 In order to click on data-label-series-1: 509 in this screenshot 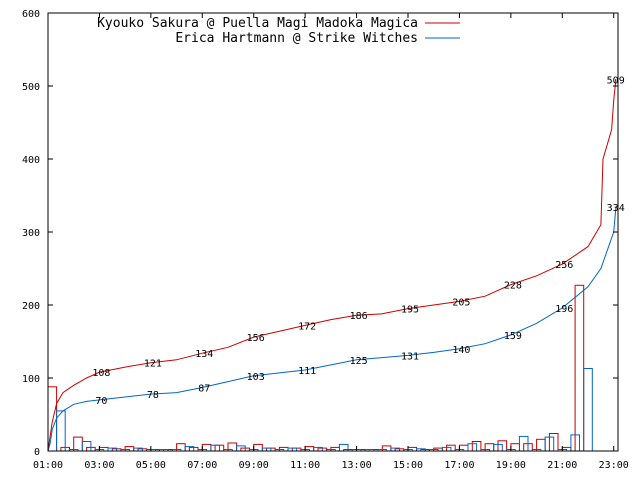, I will do `click(616, 80)`.